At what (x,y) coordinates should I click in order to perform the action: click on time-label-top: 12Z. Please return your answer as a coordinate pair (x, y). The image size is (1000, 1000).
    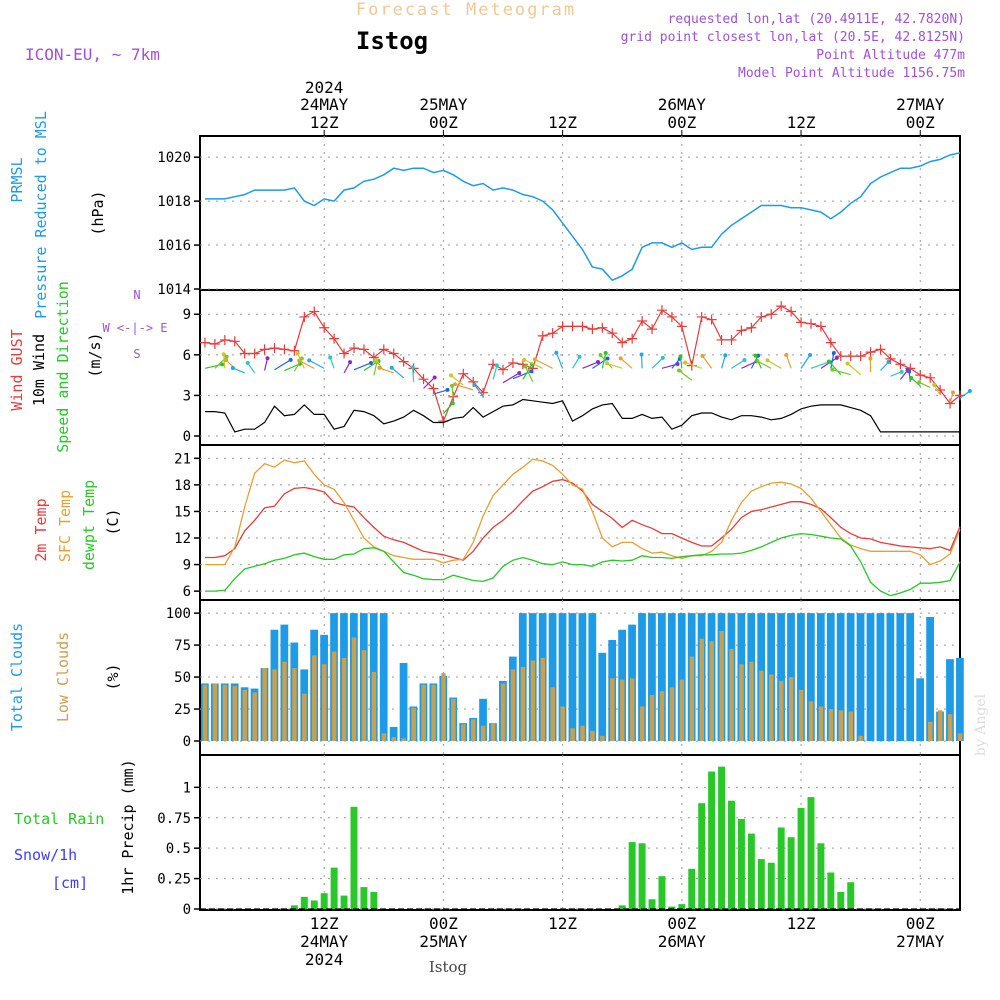
    Looking at the image, I should click on (801, 122).